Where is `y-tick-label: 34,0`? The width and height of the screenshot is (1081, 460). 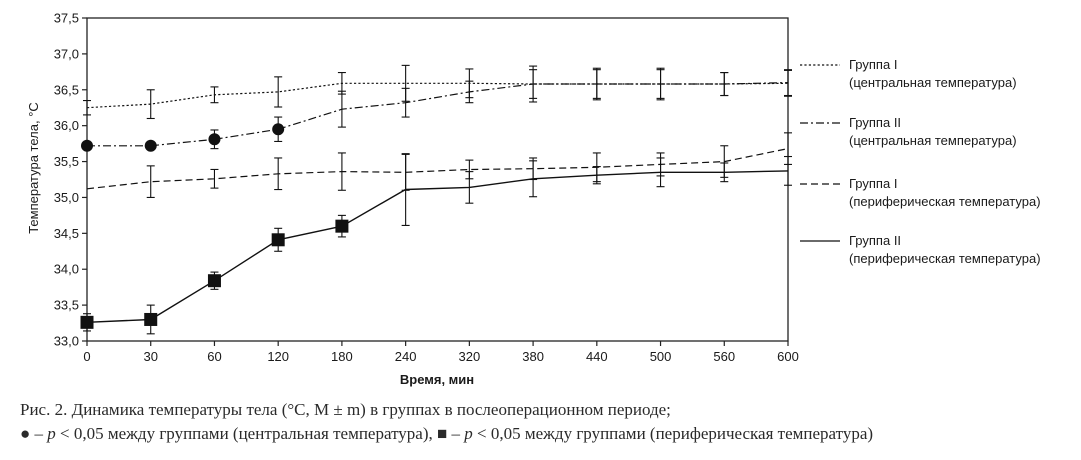 y-tick-label: 34,0 is located at coordinates (66, 269).